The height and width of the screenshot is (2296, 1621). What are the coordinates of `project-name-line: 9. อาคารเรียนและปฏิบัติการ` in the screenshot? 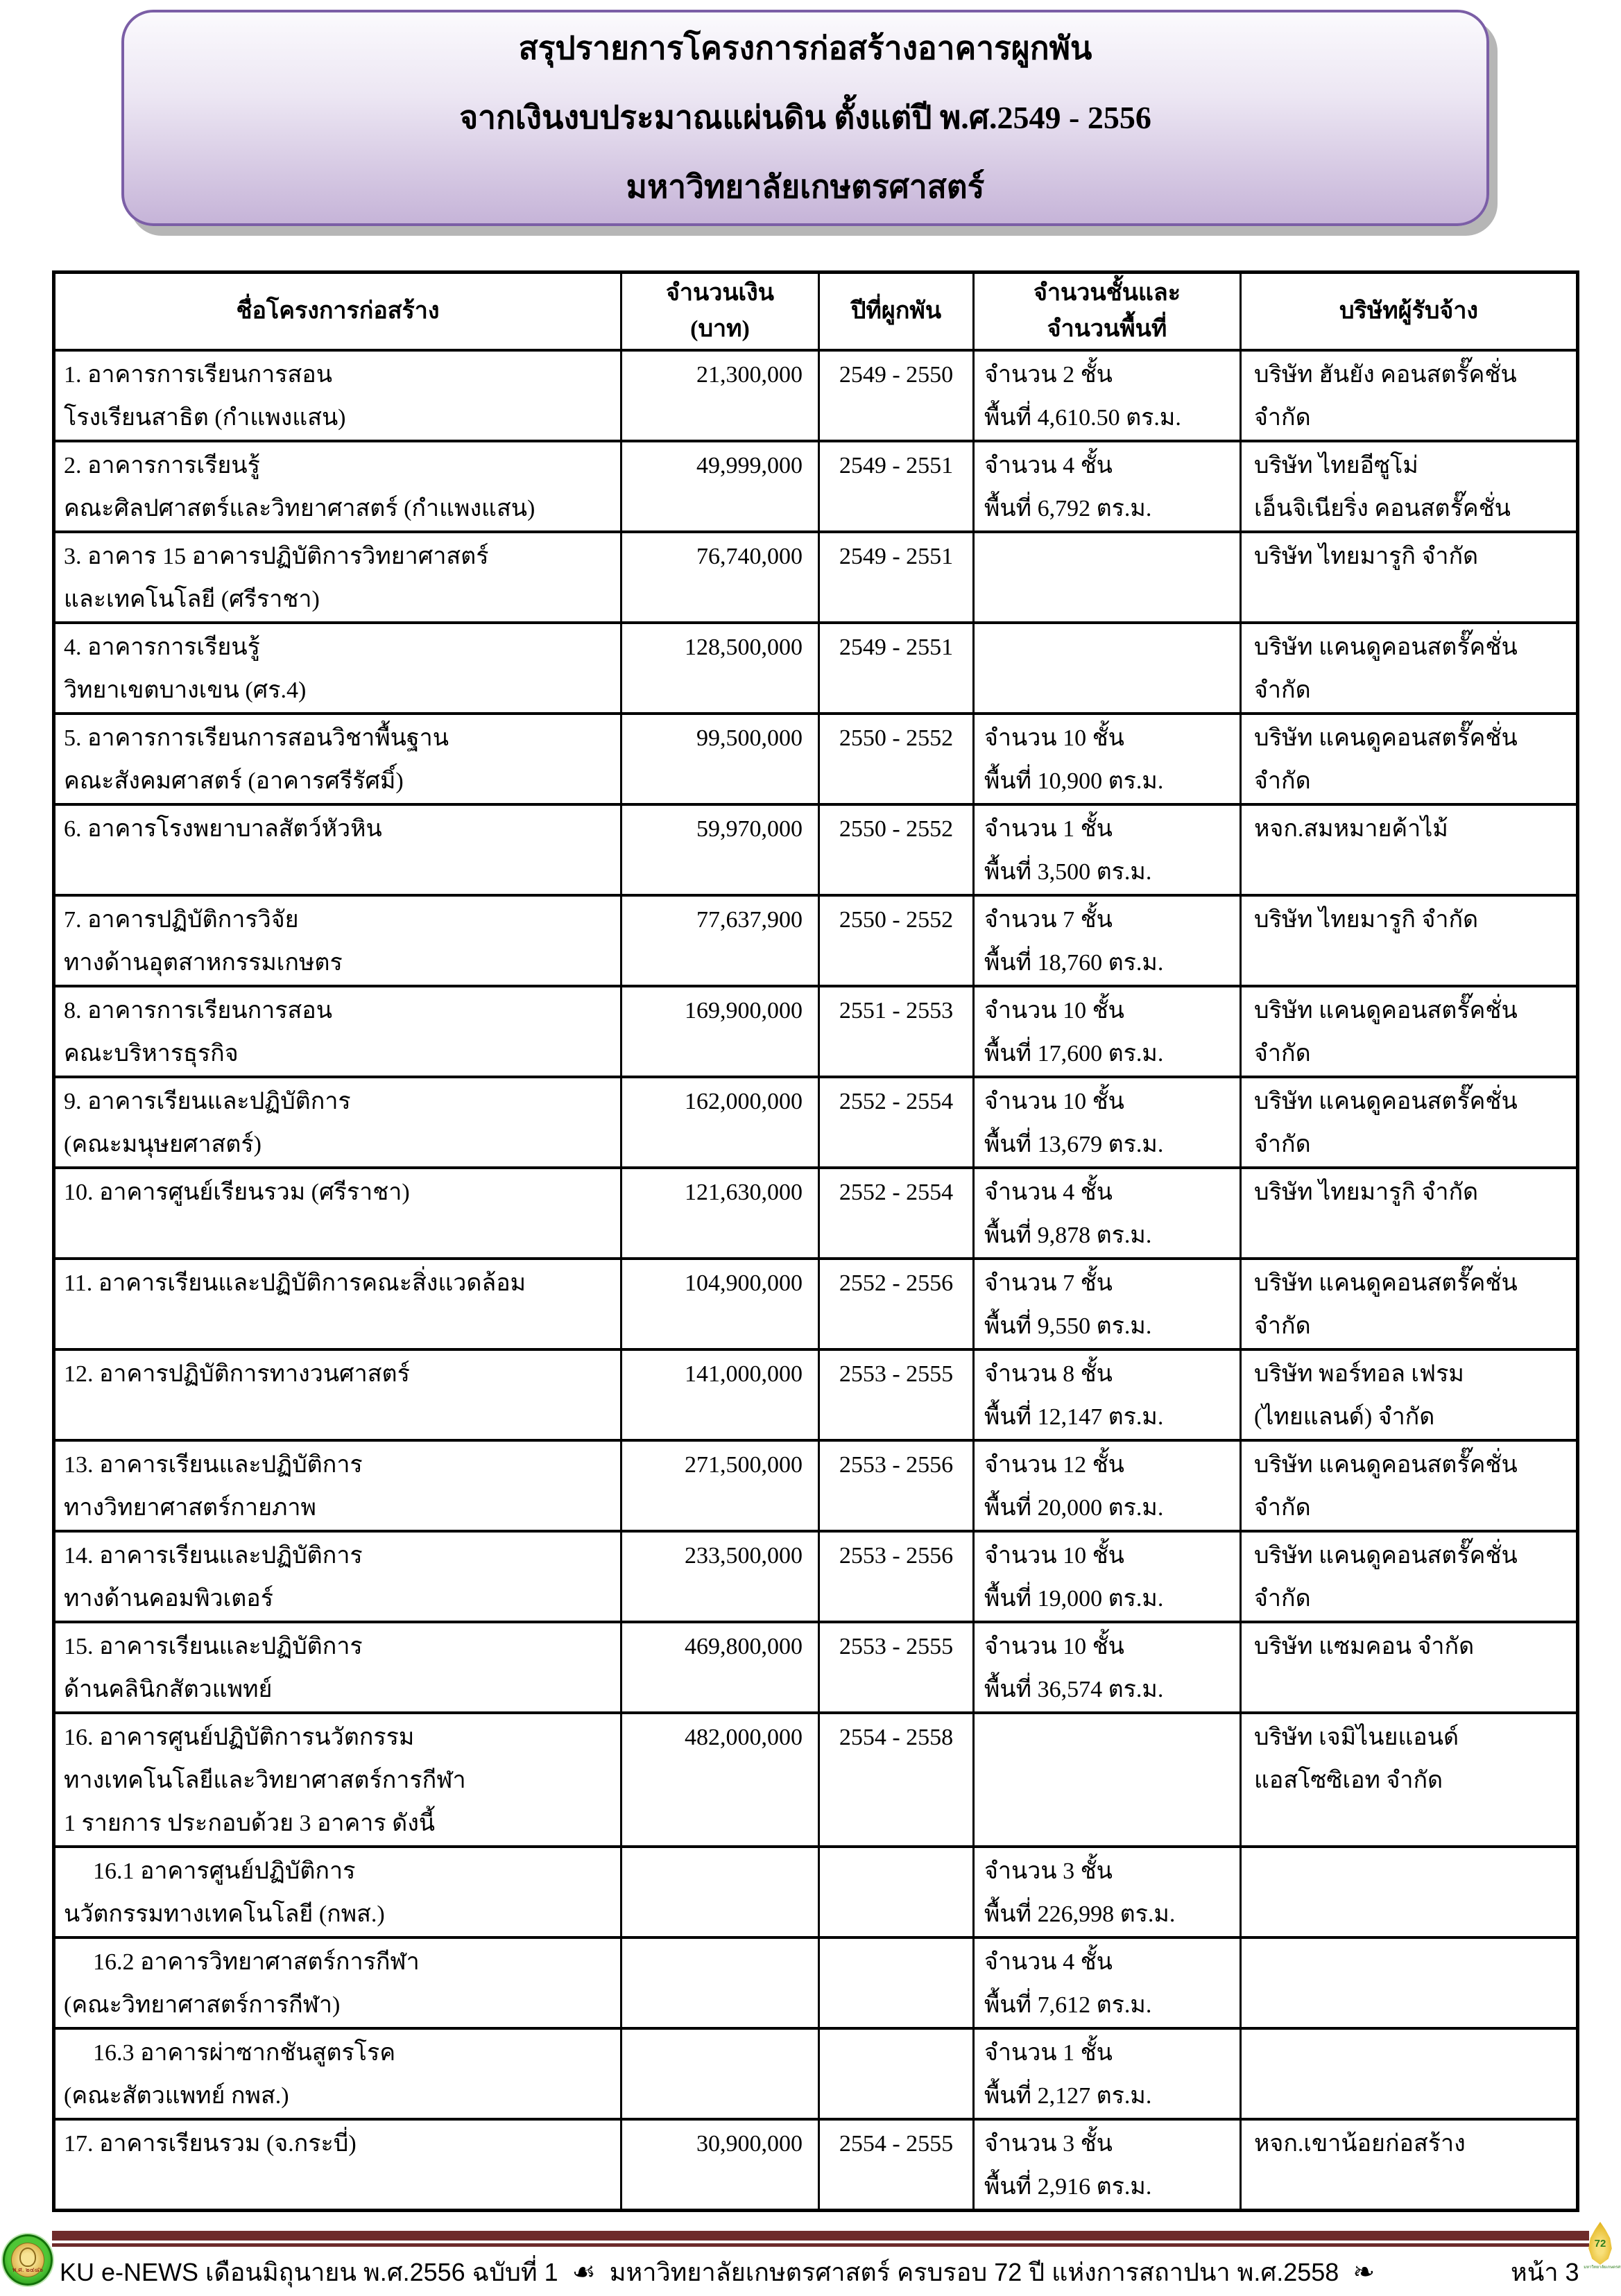 It's located at (207, 1101).